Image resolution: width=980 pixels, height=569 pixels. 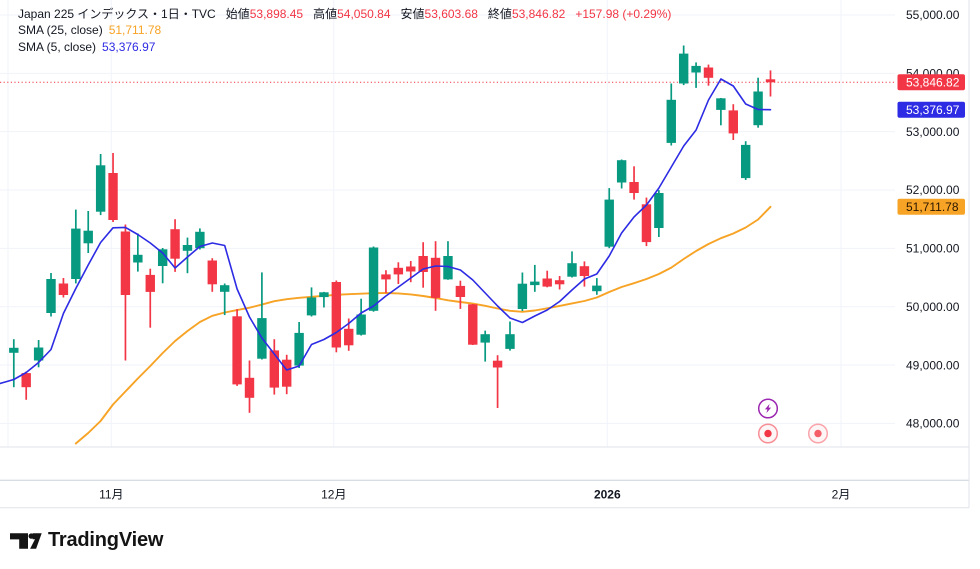 What do you see at coordinates (933, 424) in the screenshot?
I see `price-tick-label: 48,000.00` at bounding box center [933, 424].